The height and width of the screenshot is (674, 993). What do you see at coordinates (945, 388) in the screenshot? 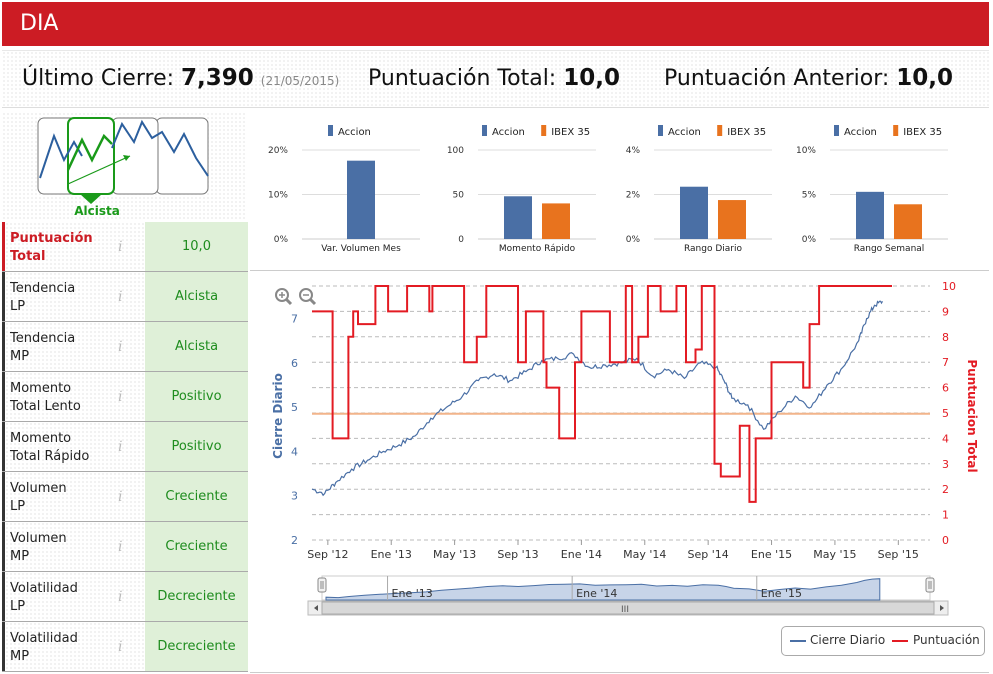
I see `right-tick-label: 6` at bounding box center [945, 388].